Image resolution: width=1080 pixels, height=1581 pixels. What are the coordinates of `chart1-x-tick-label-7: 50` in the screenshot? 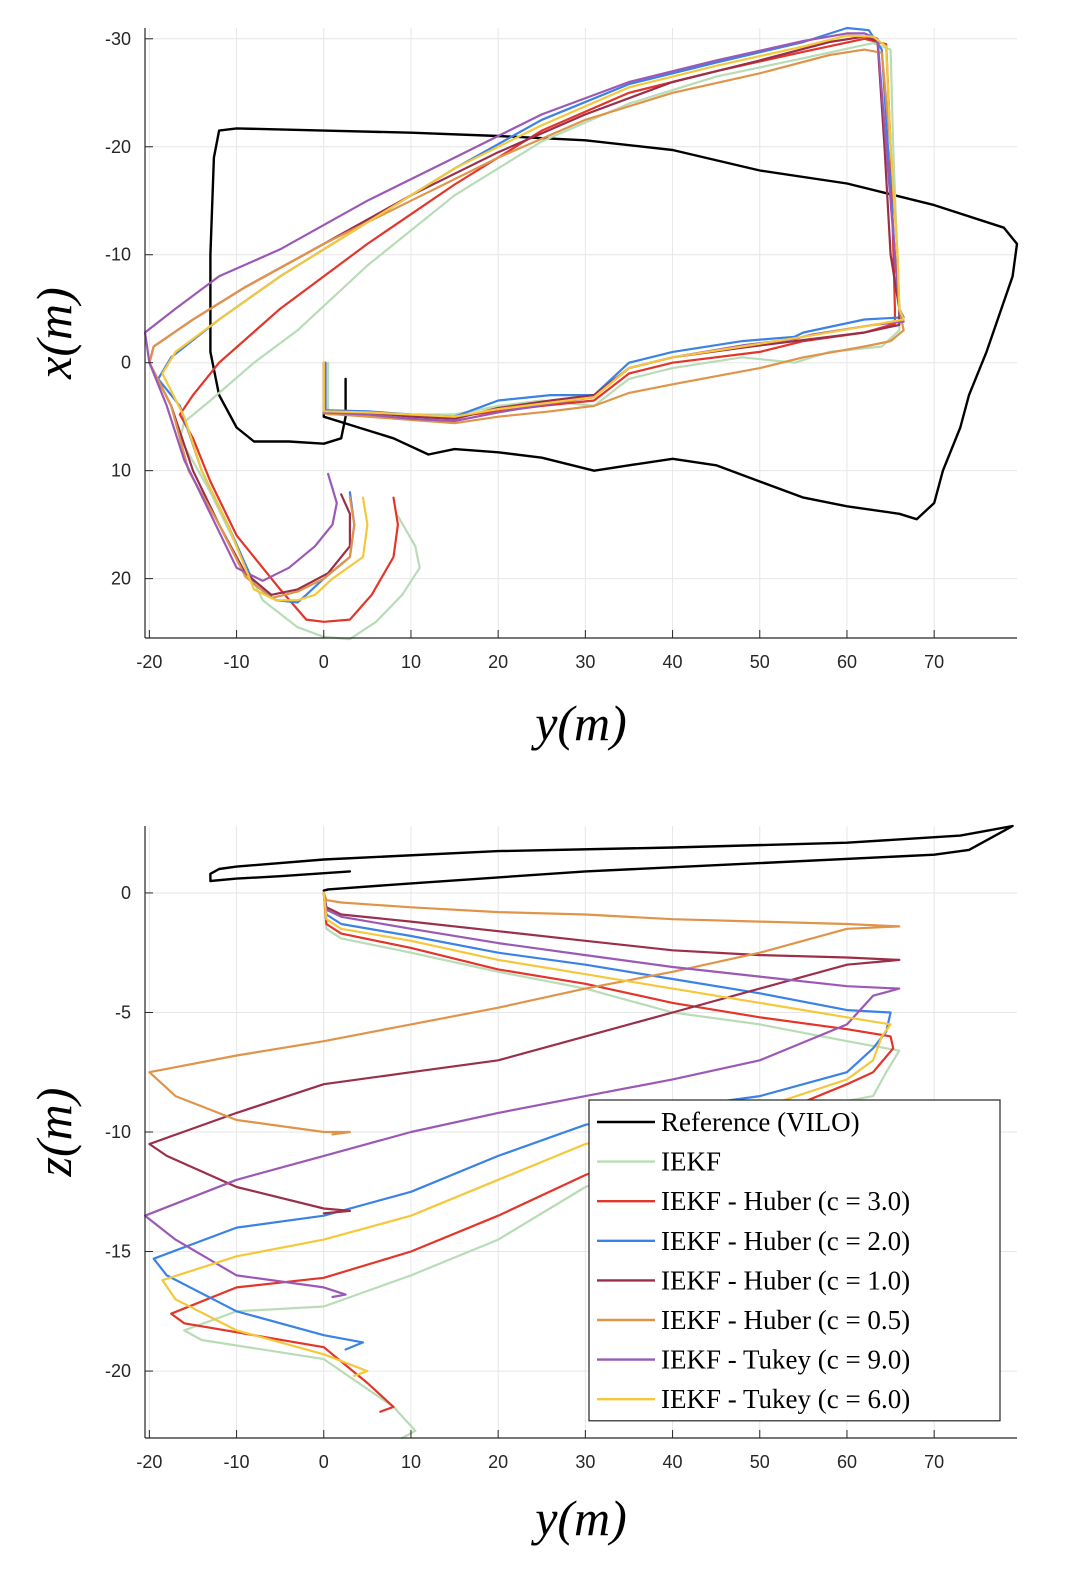 It's located at (760, 662).